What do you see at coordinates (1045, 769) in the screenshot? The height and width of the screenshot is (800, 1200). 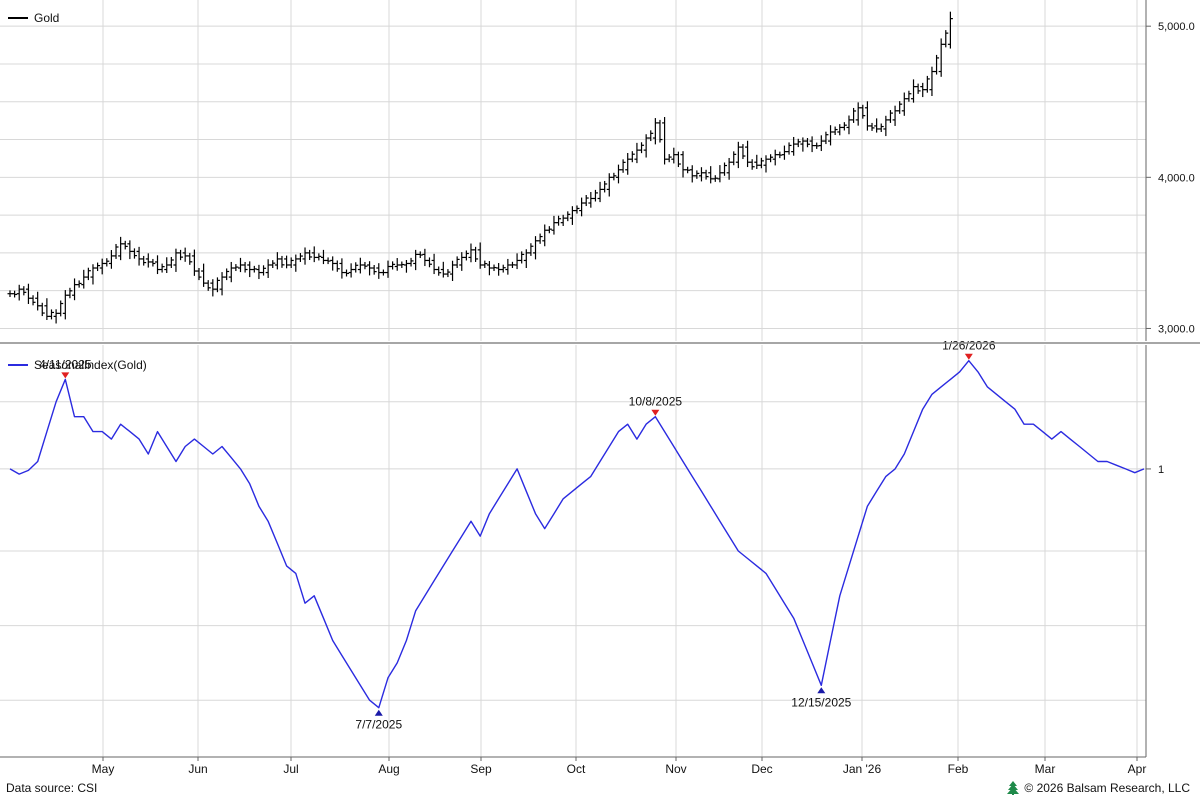 I see `x-tick-label: Mar` at bounding box center [1045, 769].